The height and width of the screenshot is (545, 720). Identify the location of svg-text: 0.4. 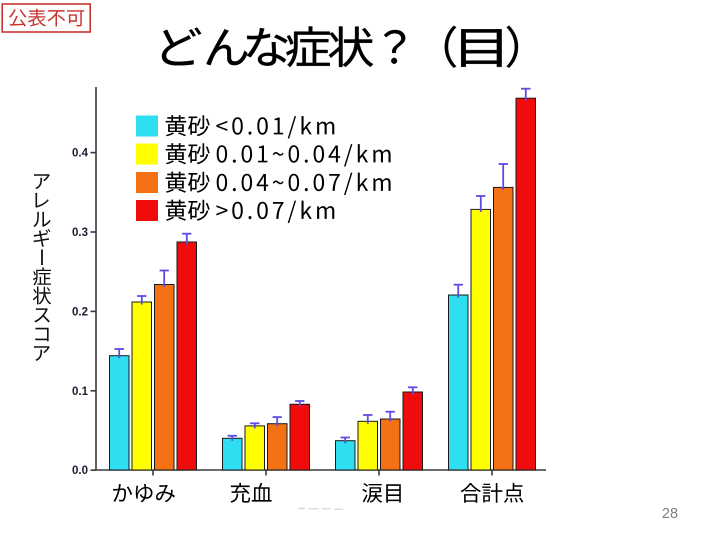
(80, 154).